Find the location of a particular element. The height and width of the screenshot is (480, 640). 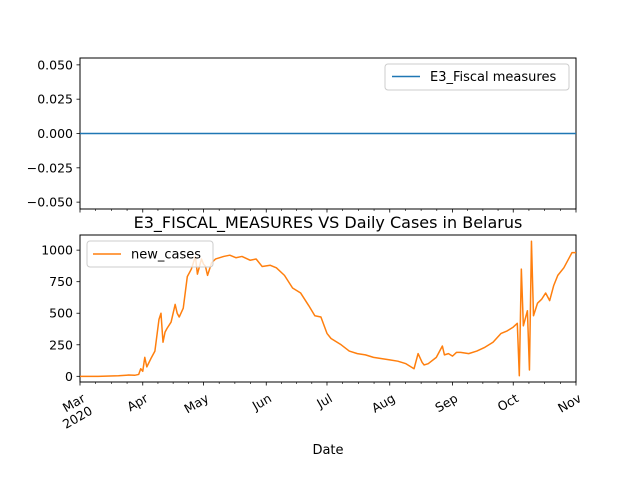

bottom-y-tick-label: 0 is located at coordinates (69, 376).